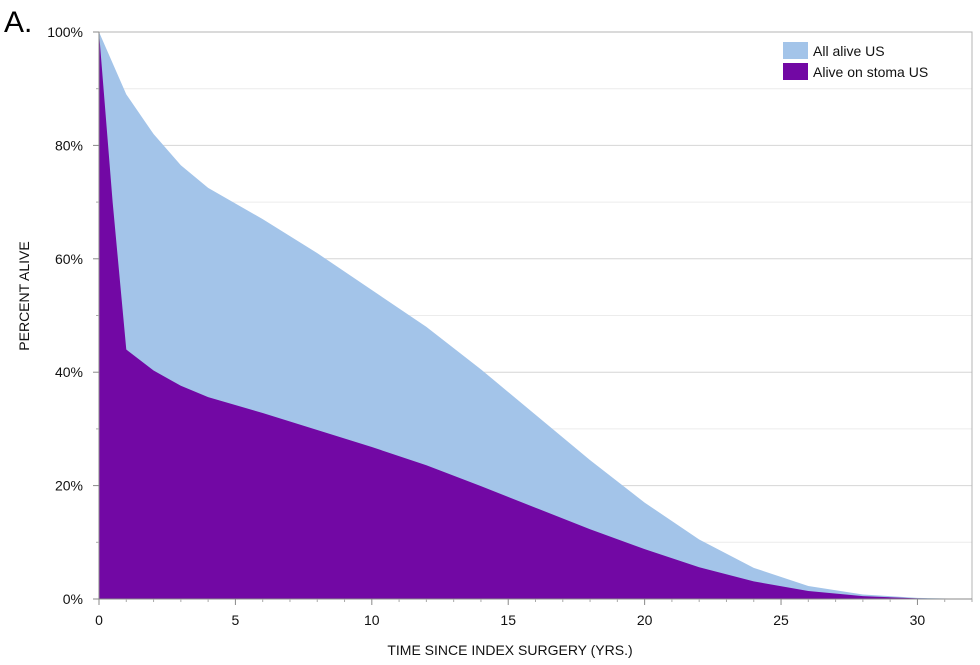 The height and width of the screenshot is (665, 980). What do you see at coordinates (508, 620) in the screenshot?
I see `x-tick-label: 15` at bounding box center [508, 620].